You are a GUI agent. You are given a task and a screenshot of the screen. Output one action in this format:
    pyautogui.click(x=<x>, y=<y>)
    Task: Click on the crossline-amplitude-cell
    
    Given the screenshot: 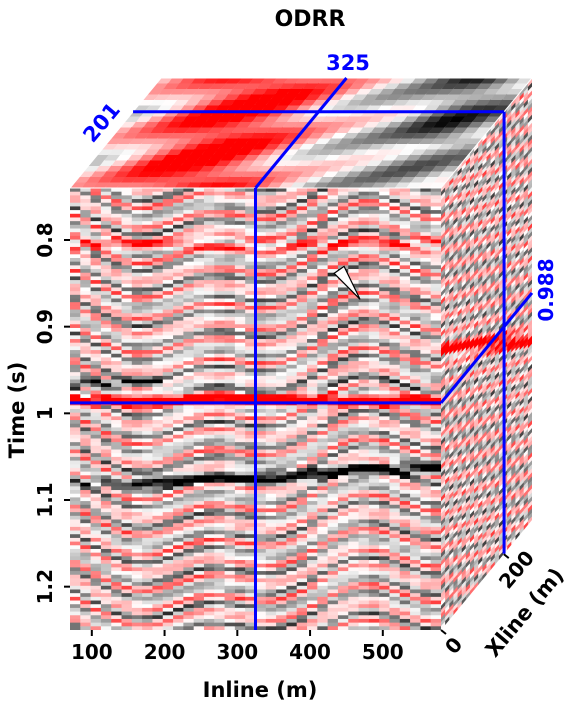 What is the action you would take?
    pyautogui.click(x=443, y=232)
    